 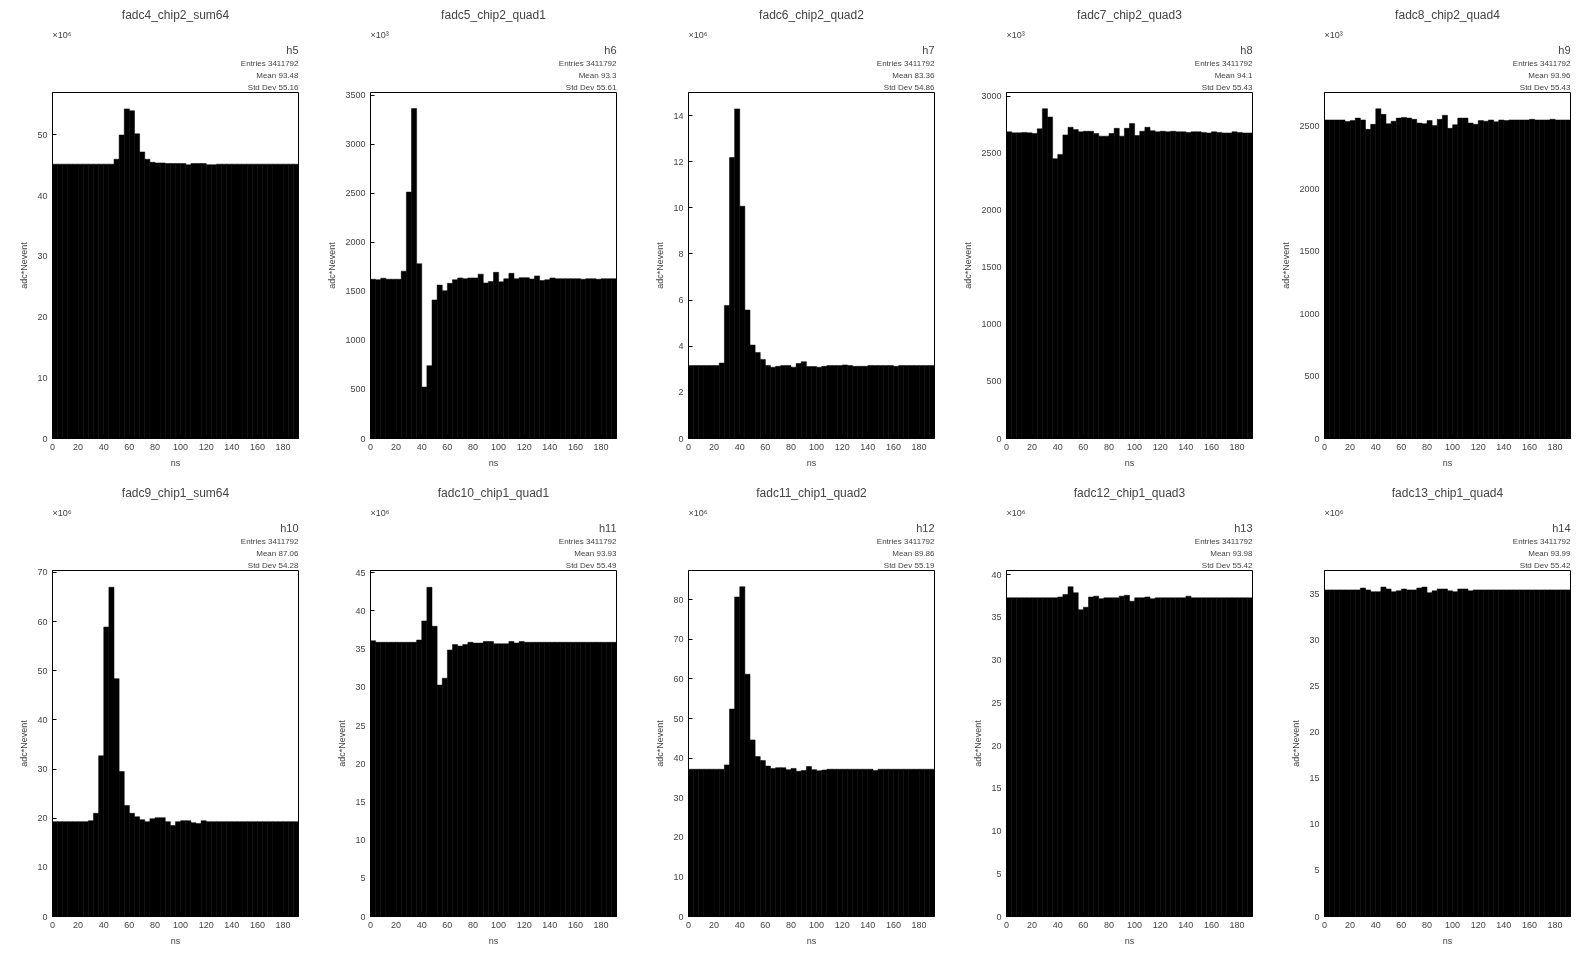 I want to click on chart-title: fadc10_chip1_quad1, so click(x=493, y=492).